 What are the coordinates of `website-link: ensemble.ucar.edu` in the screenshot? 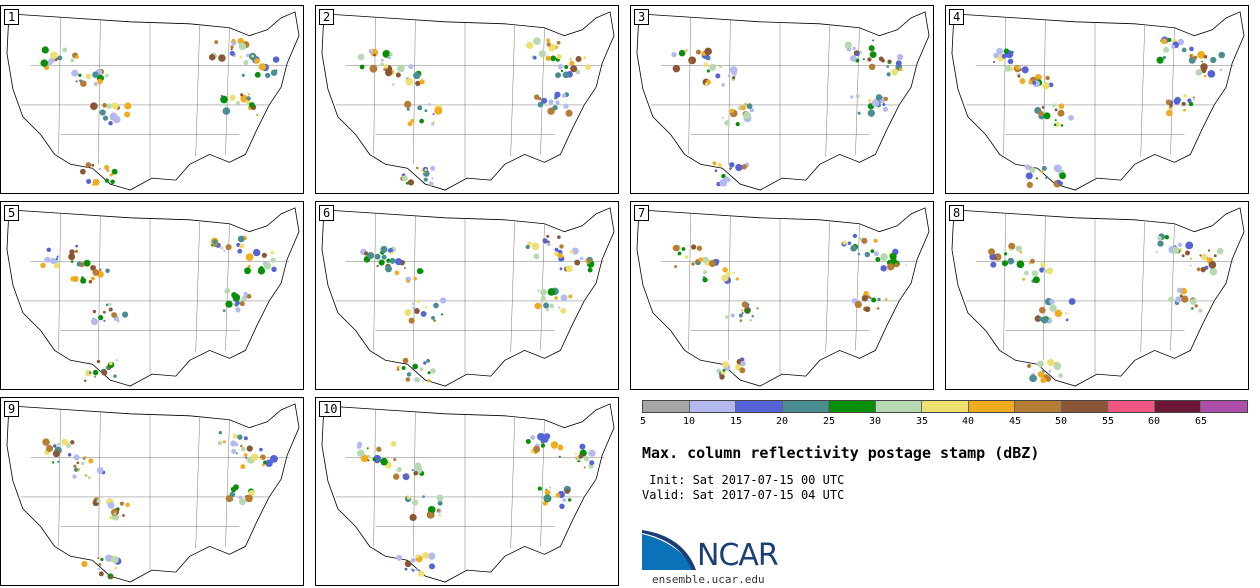 It's located at (708, 579).